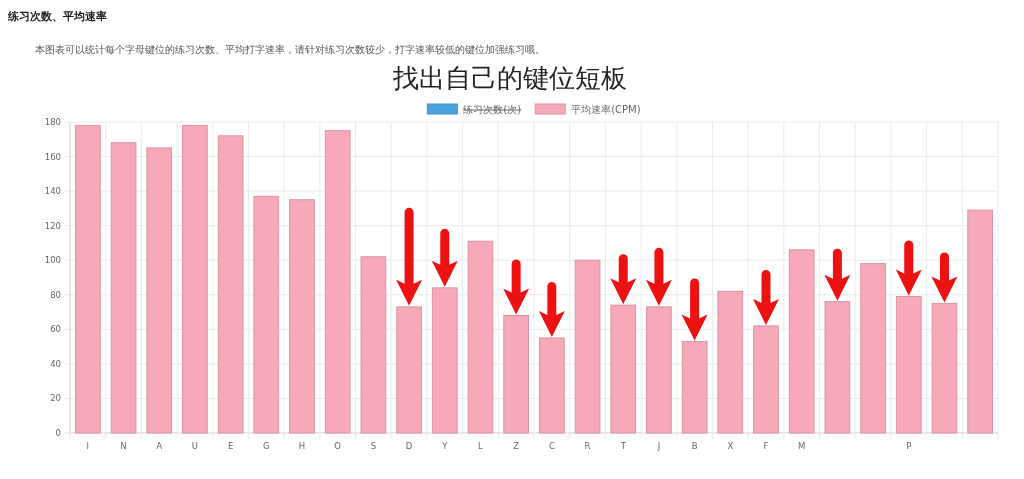 Image resolution: width=1024 pixels, height=479 pixels. I want to click on x-tick-label: M, so click(802, 446).